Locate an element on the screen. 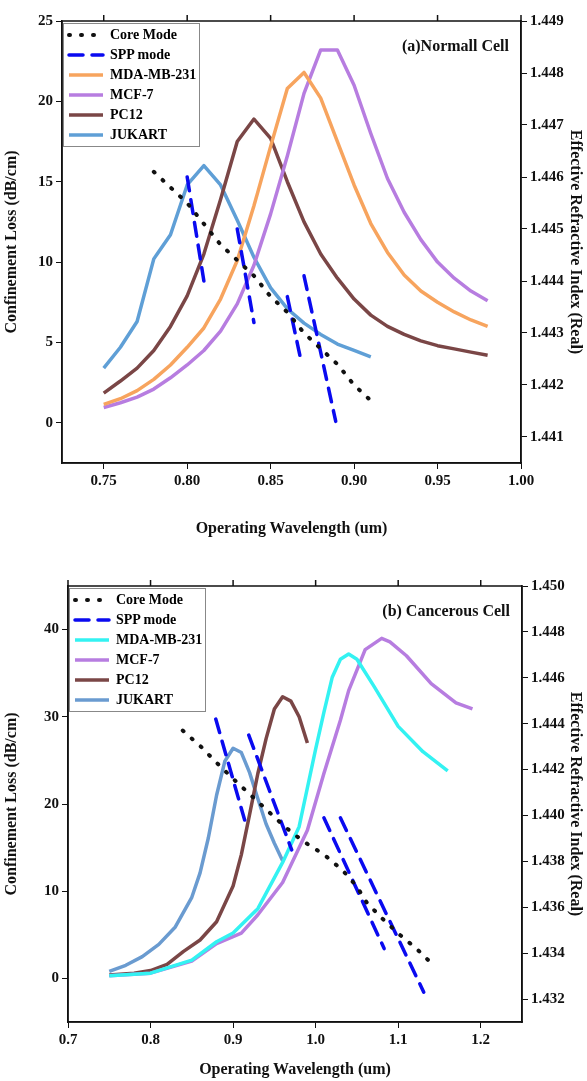 This screenshot has height=1081, width=587. x-tick-label: 0.80 is located at coordinates (187, 479).